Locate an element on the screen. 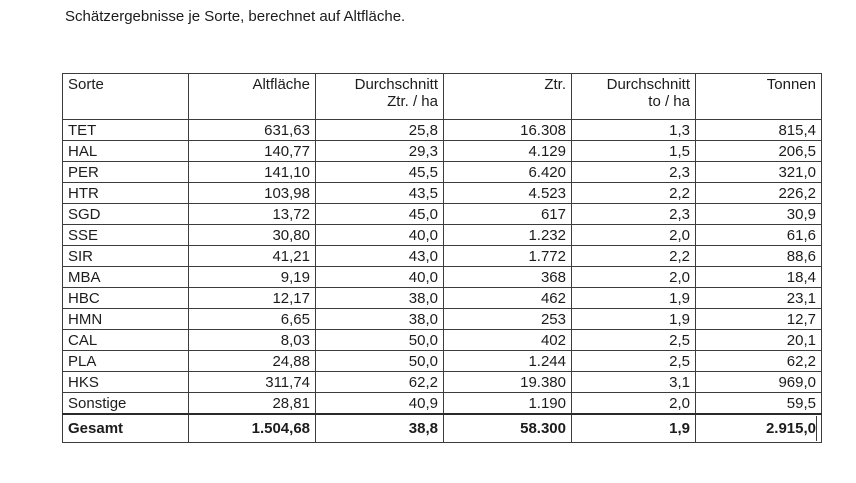  cell-altflaeche: 12,17 is located at coordinates (252, 298).